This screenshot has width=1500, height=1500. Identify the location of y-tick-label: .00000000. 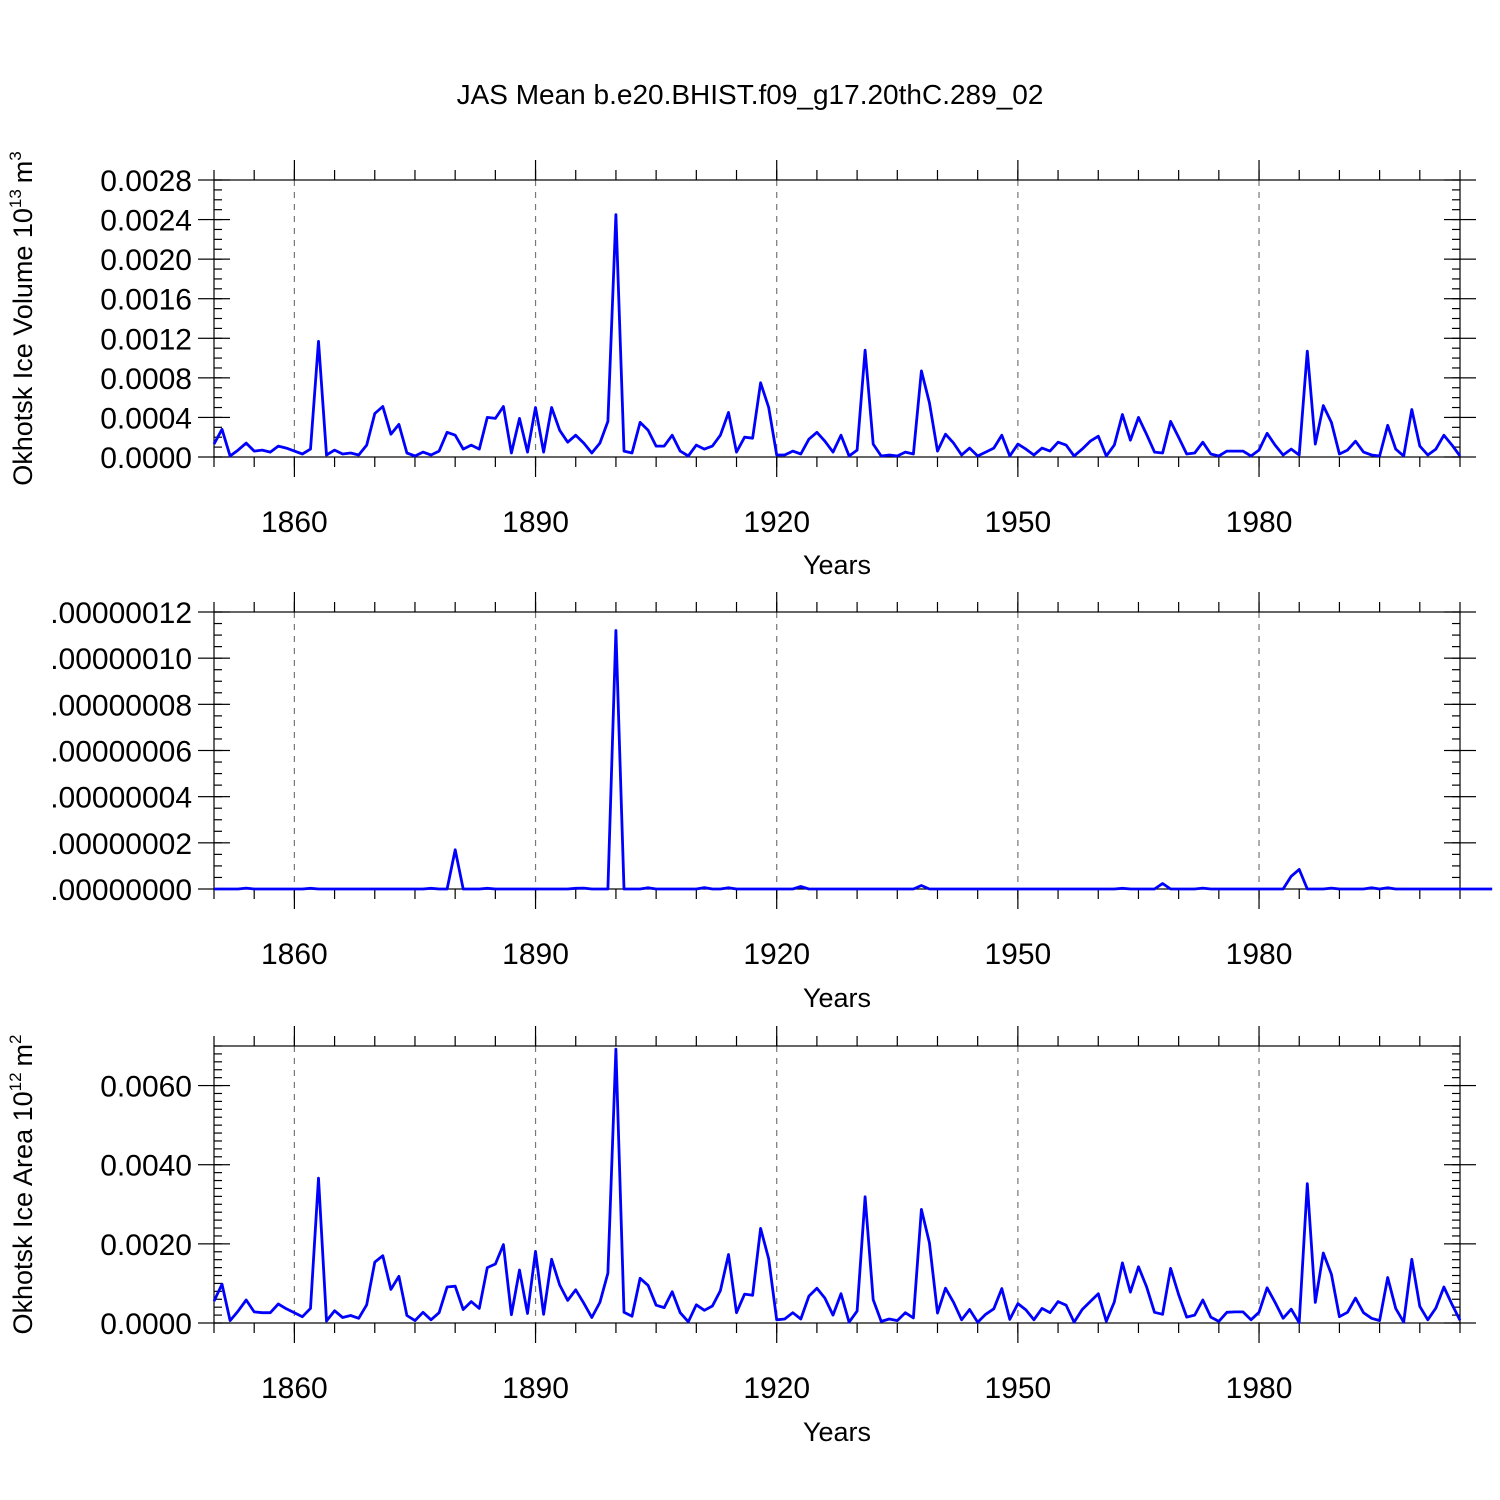
(121, 890).